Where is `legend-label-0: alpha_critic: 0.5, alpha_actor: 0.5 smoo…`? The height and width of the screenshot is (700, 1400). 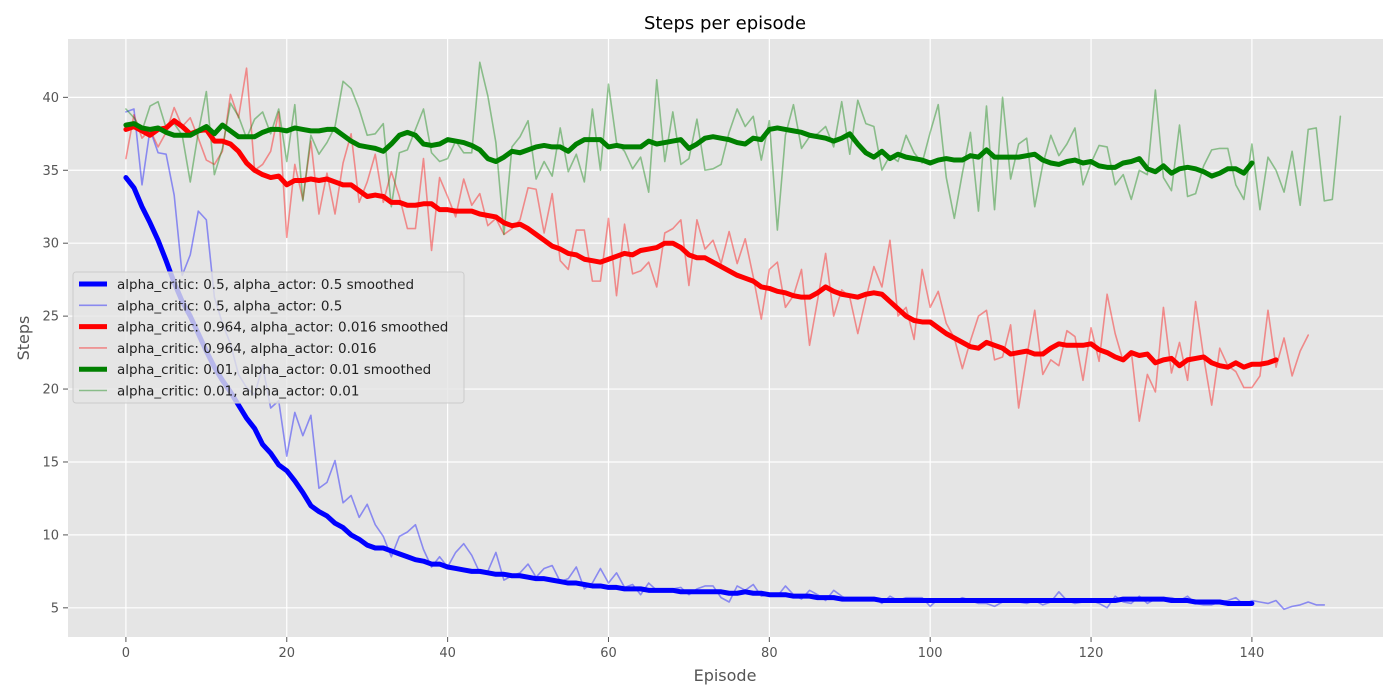
legend-label-0: alpha_critic: 0.5, alpha_actor: 0.5 smoo… is located at coordinates (265, 285).